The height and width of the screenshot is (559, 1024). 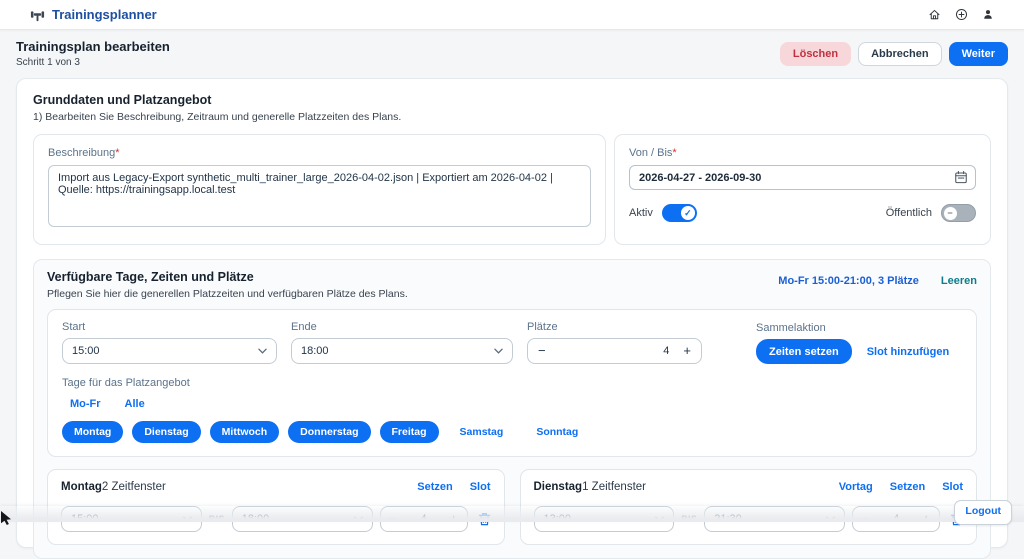 I want to click on next-button: Weiter, so click(x=978, y=53).